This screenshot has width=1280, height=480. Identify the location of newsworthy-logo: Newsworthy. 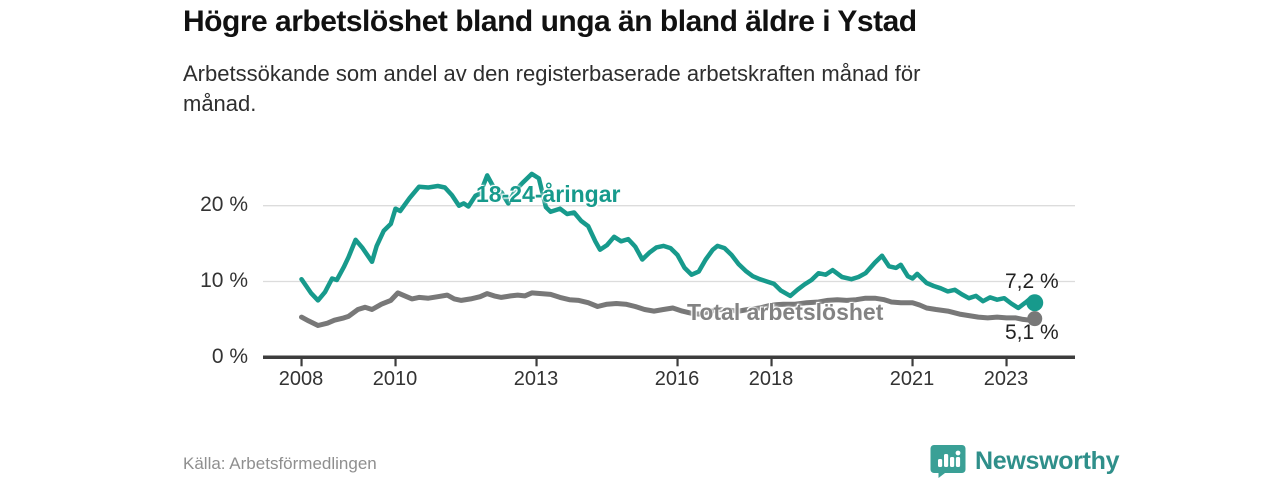
(1025, 461).